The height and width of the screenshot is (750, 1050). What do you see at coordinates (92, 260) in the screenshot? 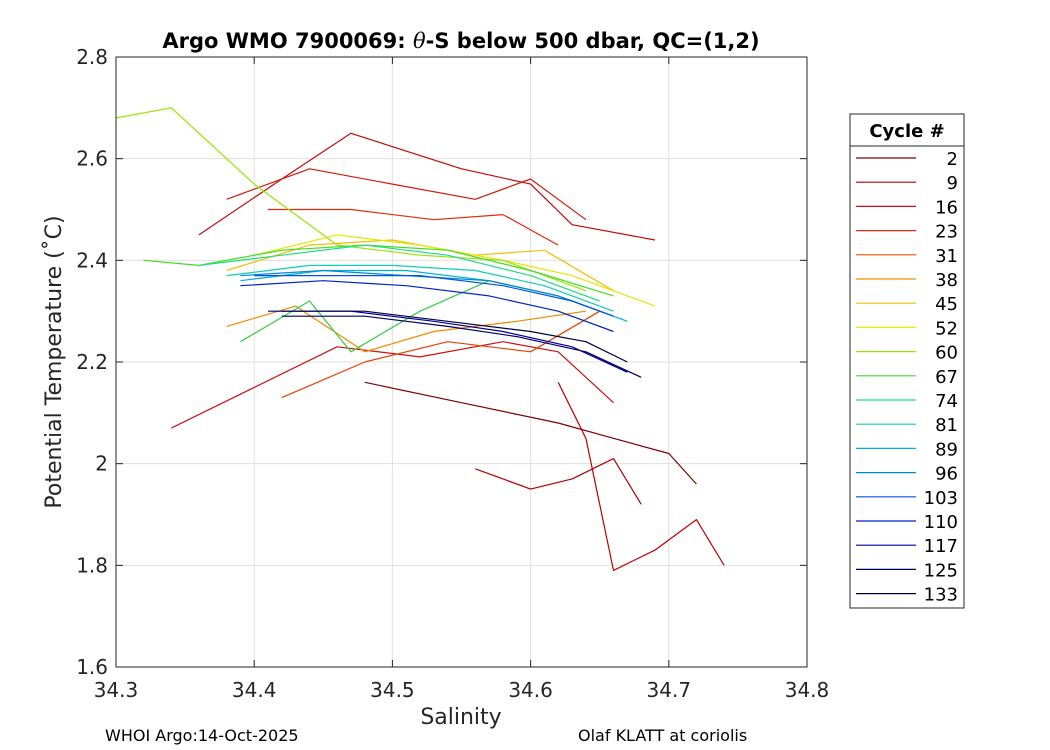
I see `y-tick-label: 2.4` at bounding box center [92, 260].